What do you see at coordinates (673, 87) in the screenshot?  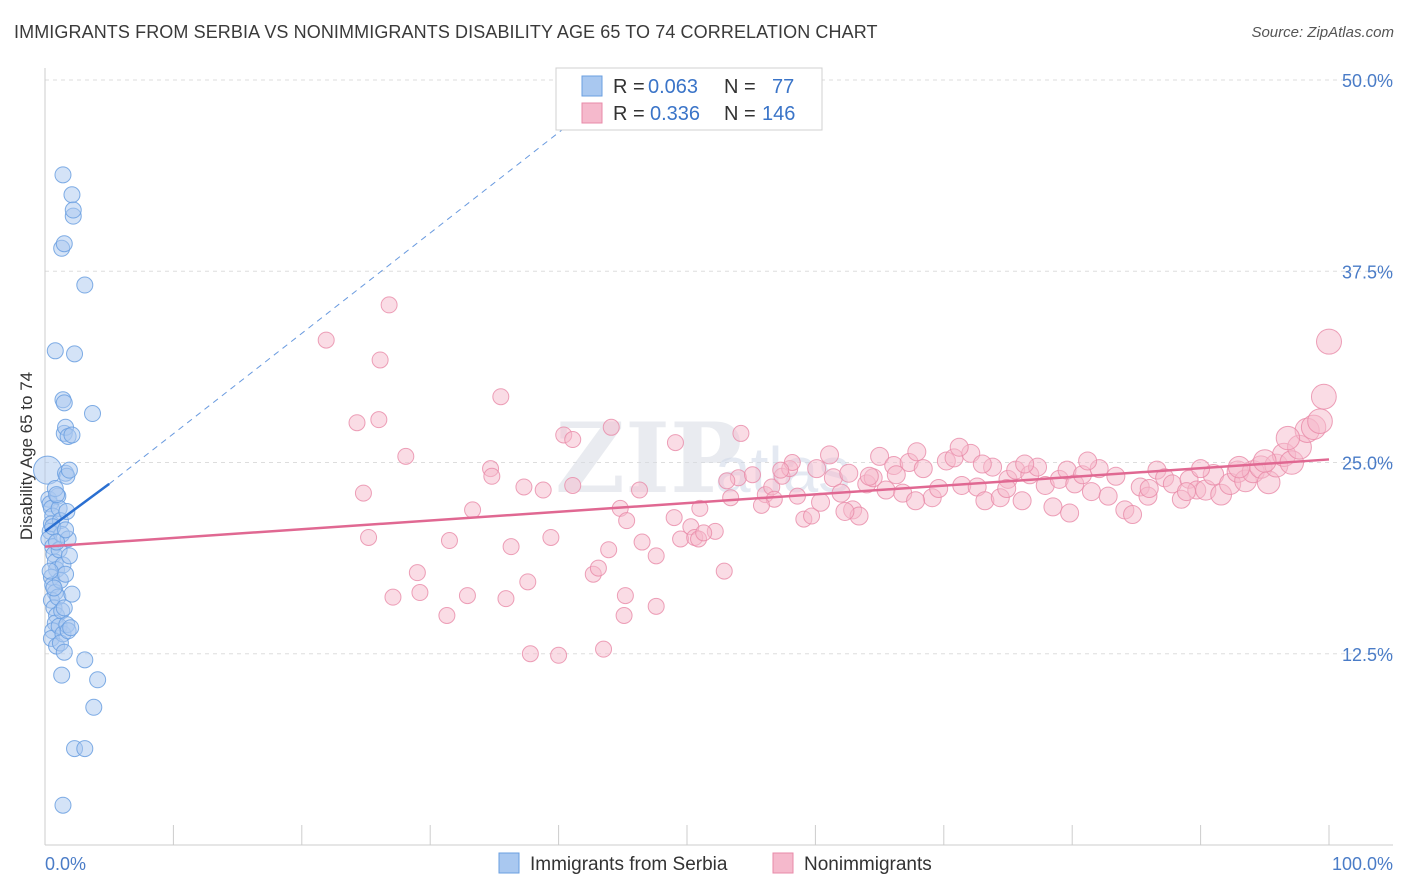 I see `legend-r-value-1: 0.063` at bounding box center [673, 87].